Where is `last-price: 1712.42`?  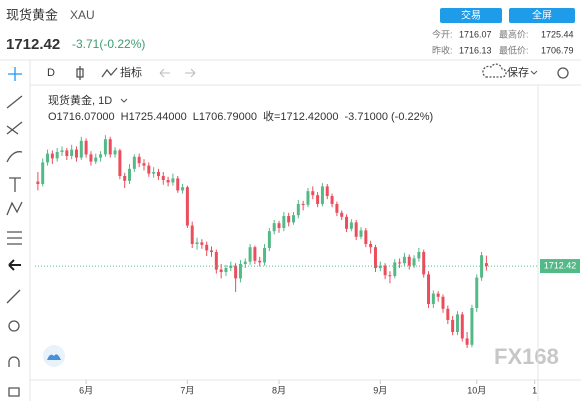 last-price: 1712.42 is located at coordinates (33, 44).